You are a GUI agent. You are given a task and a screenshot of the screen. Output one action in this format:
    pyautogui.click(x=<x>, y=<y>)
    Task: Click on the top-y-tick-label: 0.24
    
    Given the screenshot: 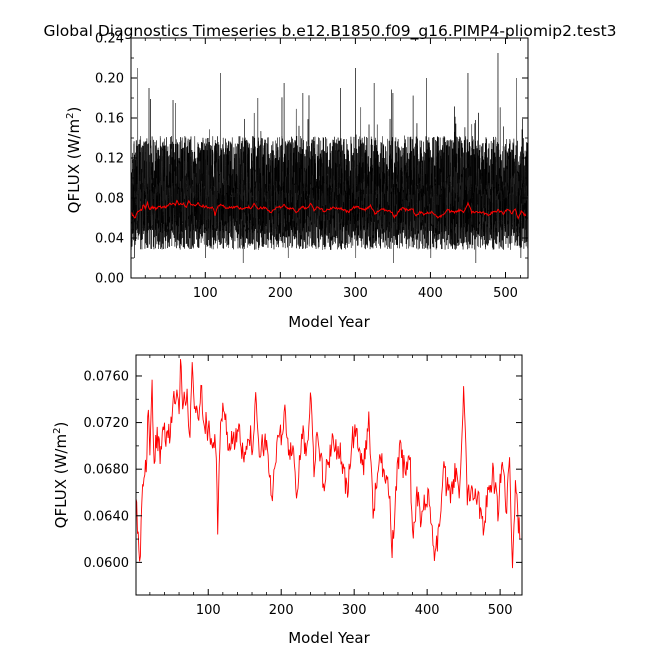 What is the action you would take?
    pyautogui.click(x=109, y=39)
    